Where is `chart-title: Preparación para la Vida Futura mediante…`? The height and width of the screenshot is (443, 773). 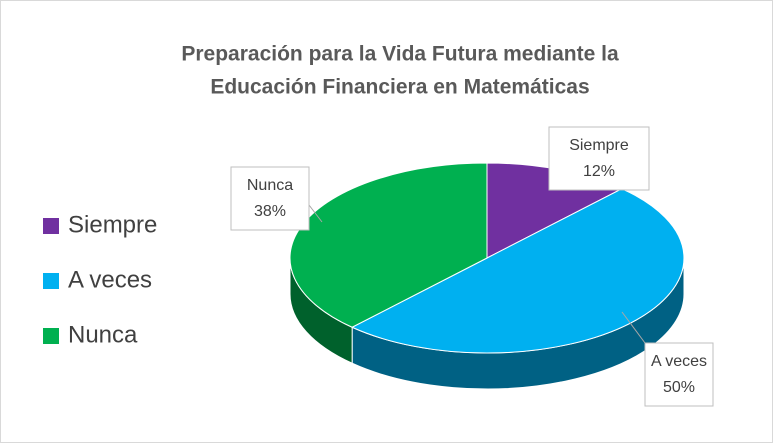 chart-title: Preparación para la Vida Futura mediante… is located at coordinates (400, 54).